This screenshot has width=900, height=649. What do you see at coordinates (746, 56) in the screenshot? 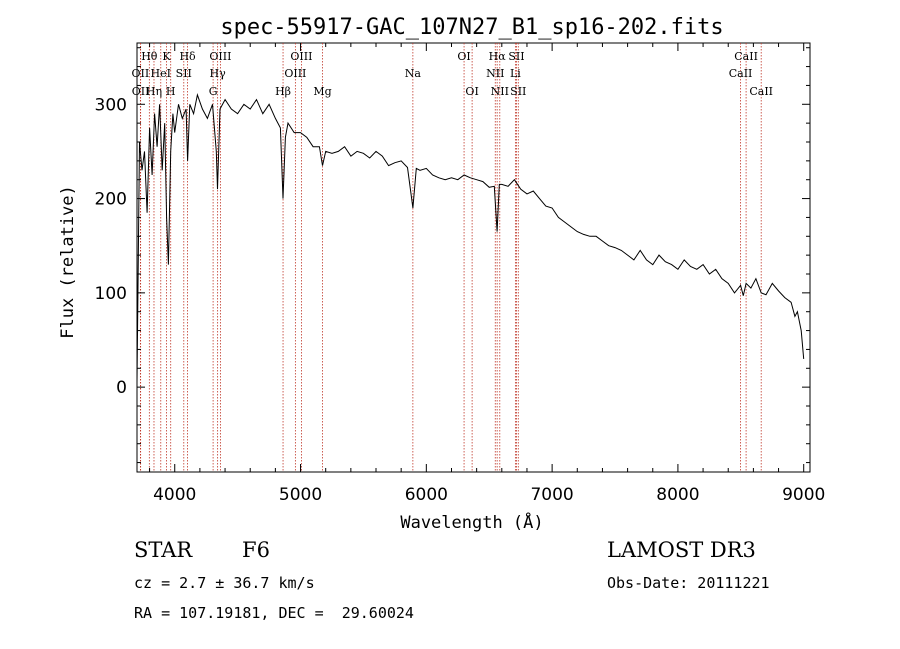
I see `line-label-25: CaII` at bounding box center [746, 56].